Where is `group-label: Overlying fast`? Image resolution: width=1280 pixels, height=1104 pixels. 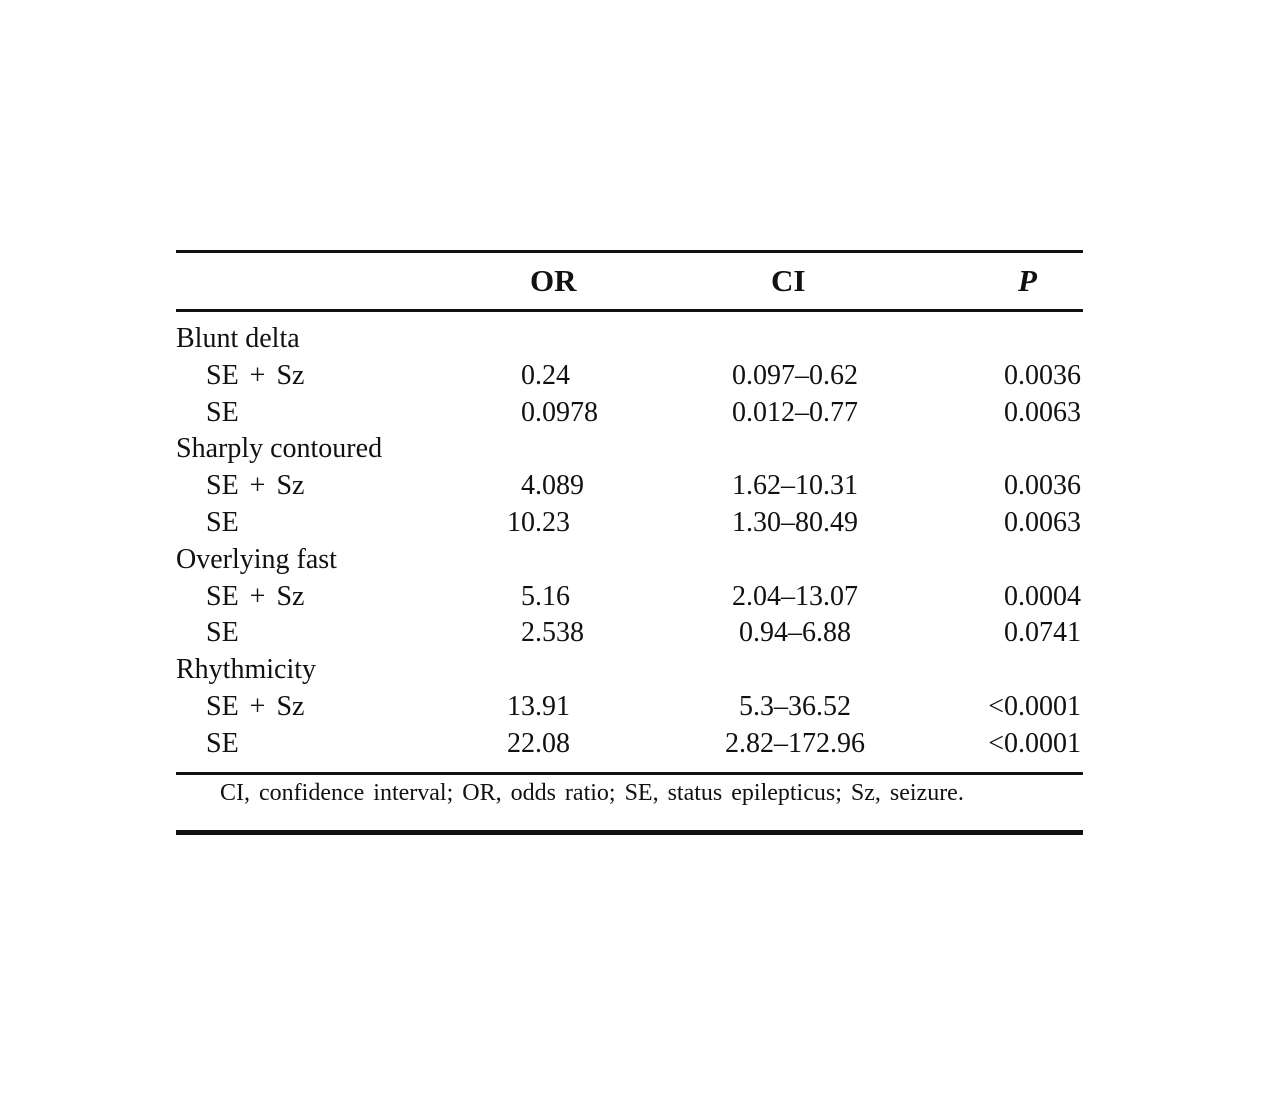
group-label: Overlying fast is located at coordinates (256, 559).